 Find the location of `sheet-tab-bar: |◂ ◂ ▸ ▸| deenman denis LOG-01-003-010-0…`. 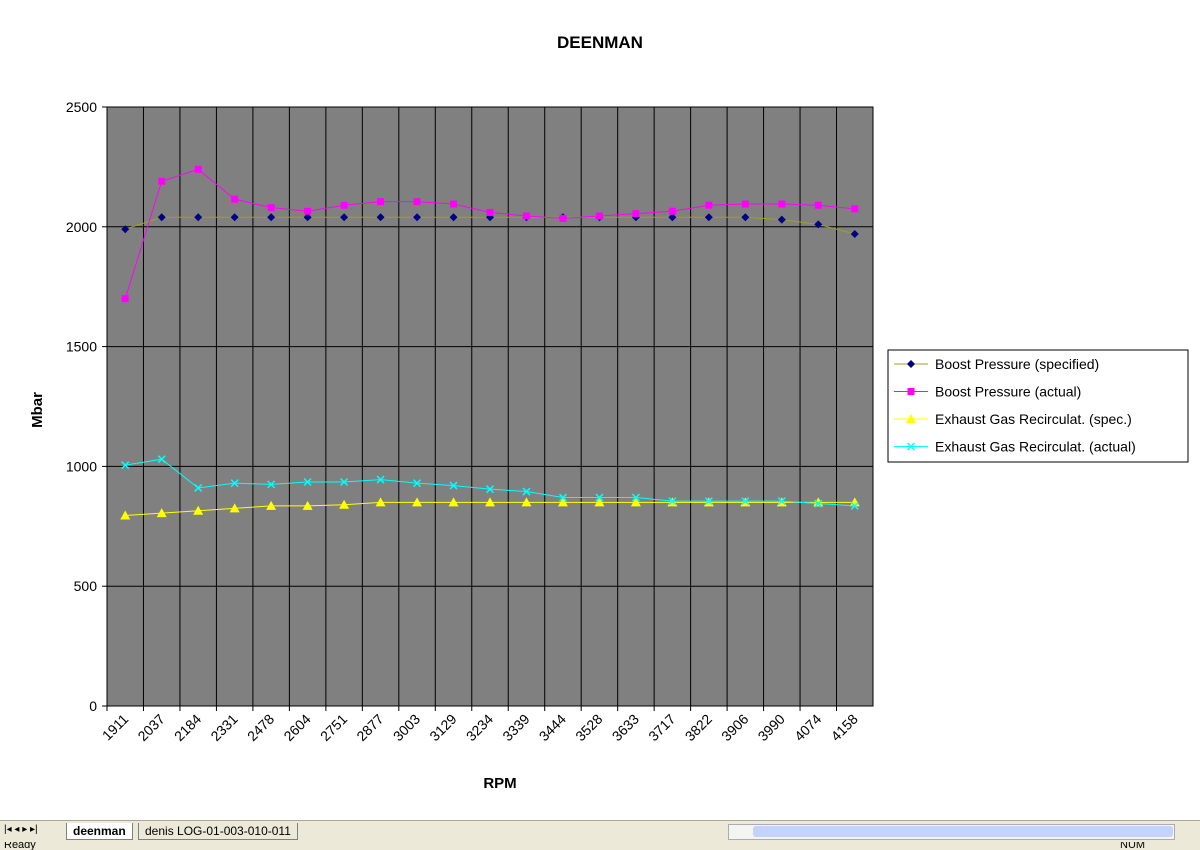

sheet-tab-bar: |◂ ◂ ▸ ▸| deenman denis LOG-01-003-010-0… is located at coordinates (600, 831).